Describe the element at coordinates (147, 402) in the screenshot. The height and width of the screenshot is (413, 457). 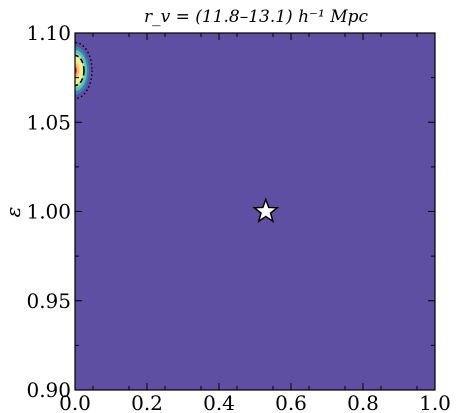
I see `x-tick-label: 0.2` at that location.